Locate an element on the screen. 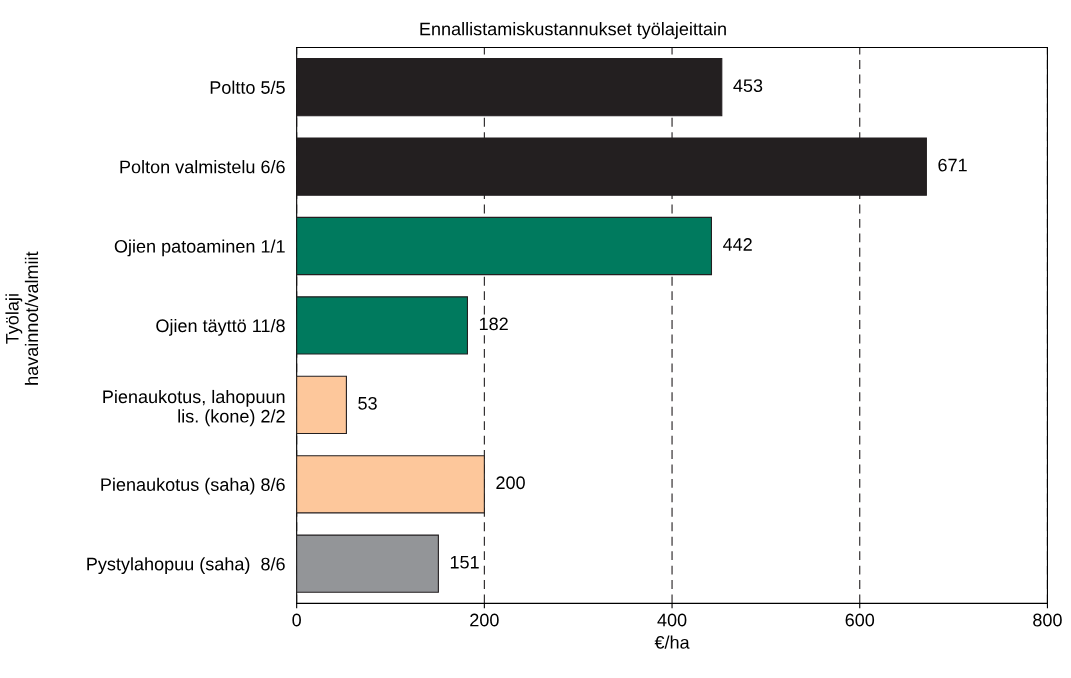 This screenshot has width=1071, height=678. y-tick-label: Ojien patoaminen 1/1 is located at coordinates (199, 248).